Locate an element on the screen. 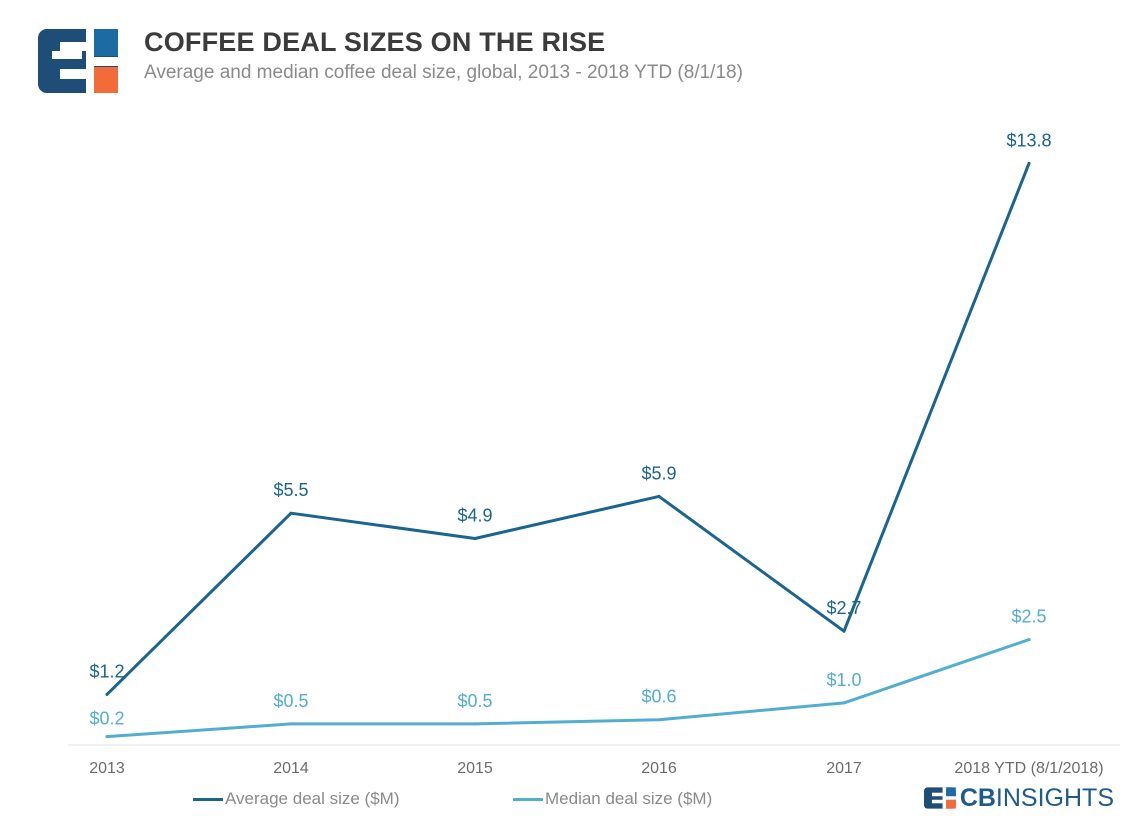 The height and width of the screenshot is (824, 1136). data-label-median-4: $1.0 is located at coordinates (843, 680).